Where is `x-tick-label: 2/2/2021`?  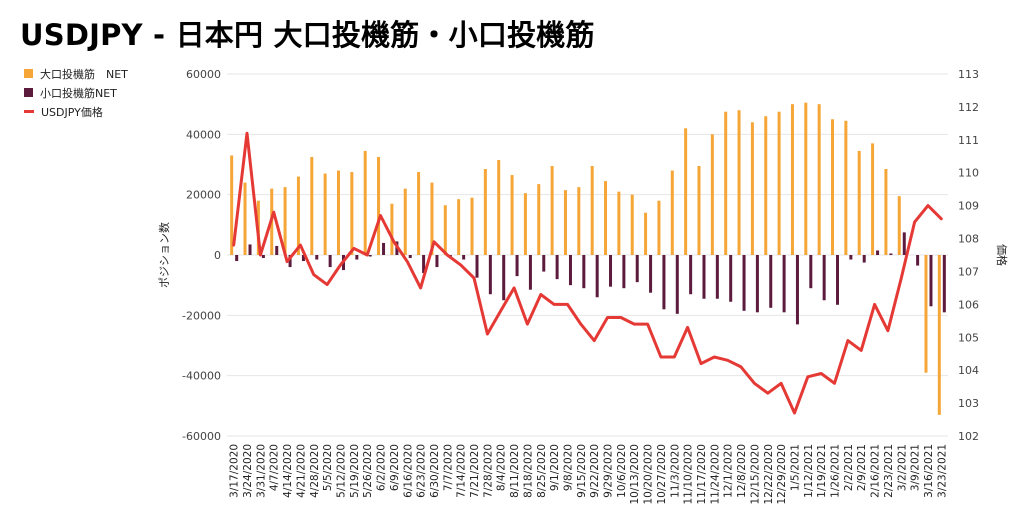 x-tick-label: 2/2/2021 is located at coordinates (849, 467).